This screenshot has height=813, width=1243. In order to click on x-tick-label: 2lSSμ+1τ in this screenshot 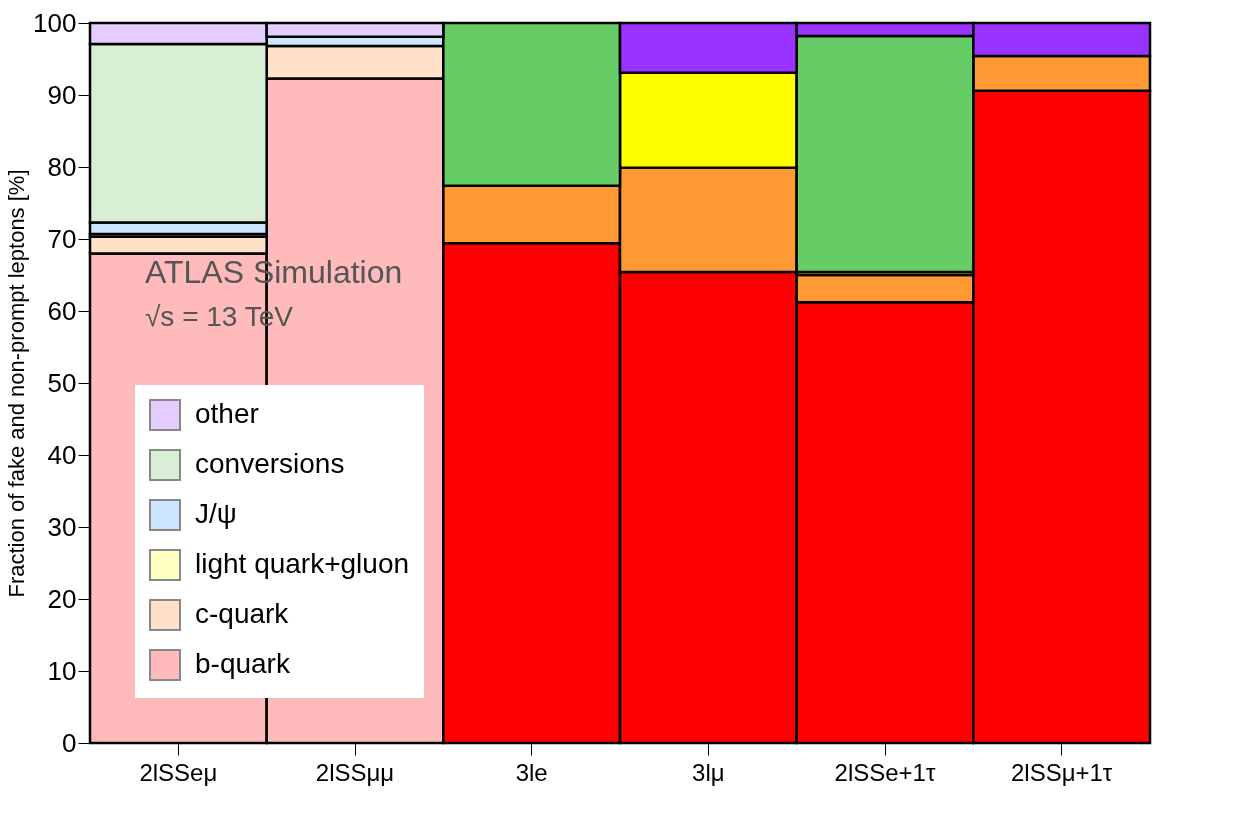, I will do `click(1061, 772)`.